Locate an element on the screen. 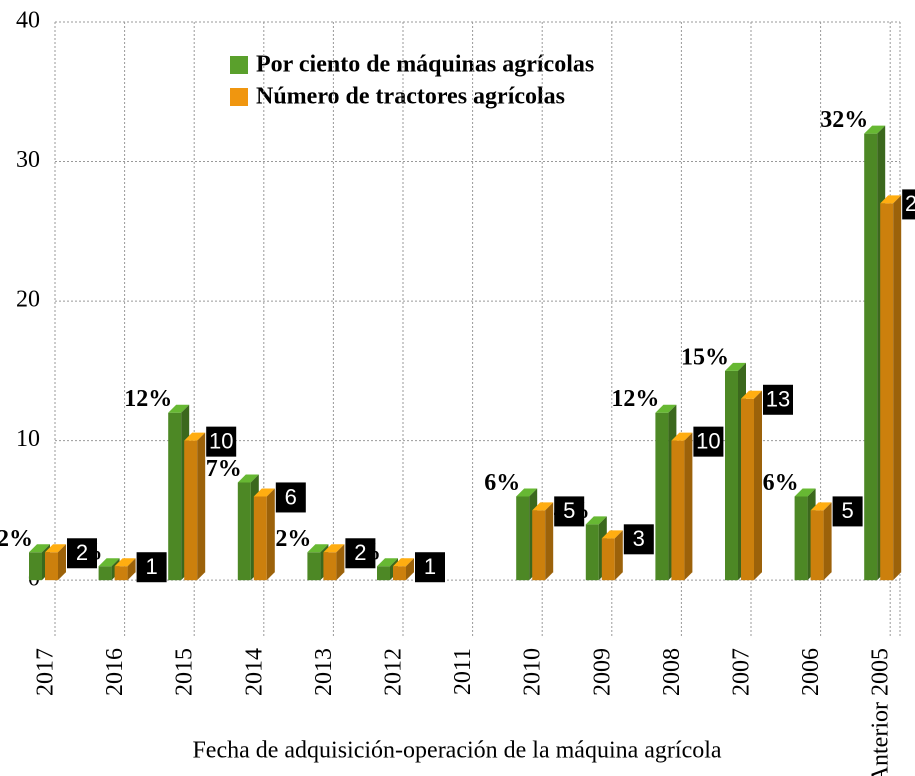 The width and height of the screenshot is (915, 776). data-label: 2% is located at coordinates (293, 539).